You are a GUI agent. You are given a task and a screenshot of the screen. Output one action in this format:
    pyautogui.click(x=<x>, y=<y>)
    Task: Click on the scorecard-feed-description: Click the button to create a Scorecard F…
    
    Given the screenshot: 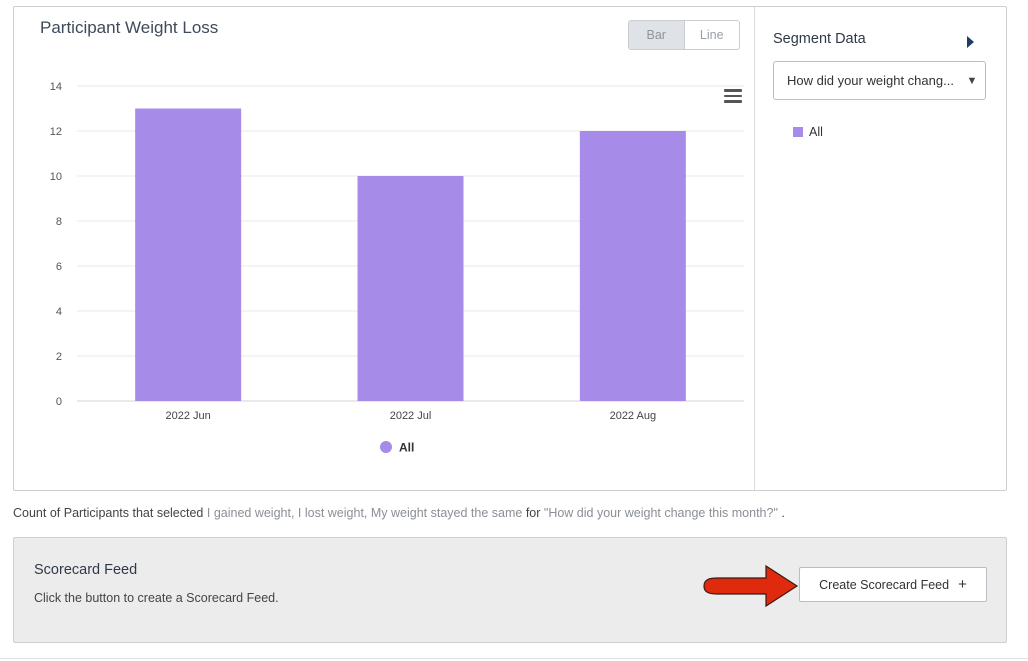 What is the action you would take?
    pyautogui.click(x=156, y=598)
    